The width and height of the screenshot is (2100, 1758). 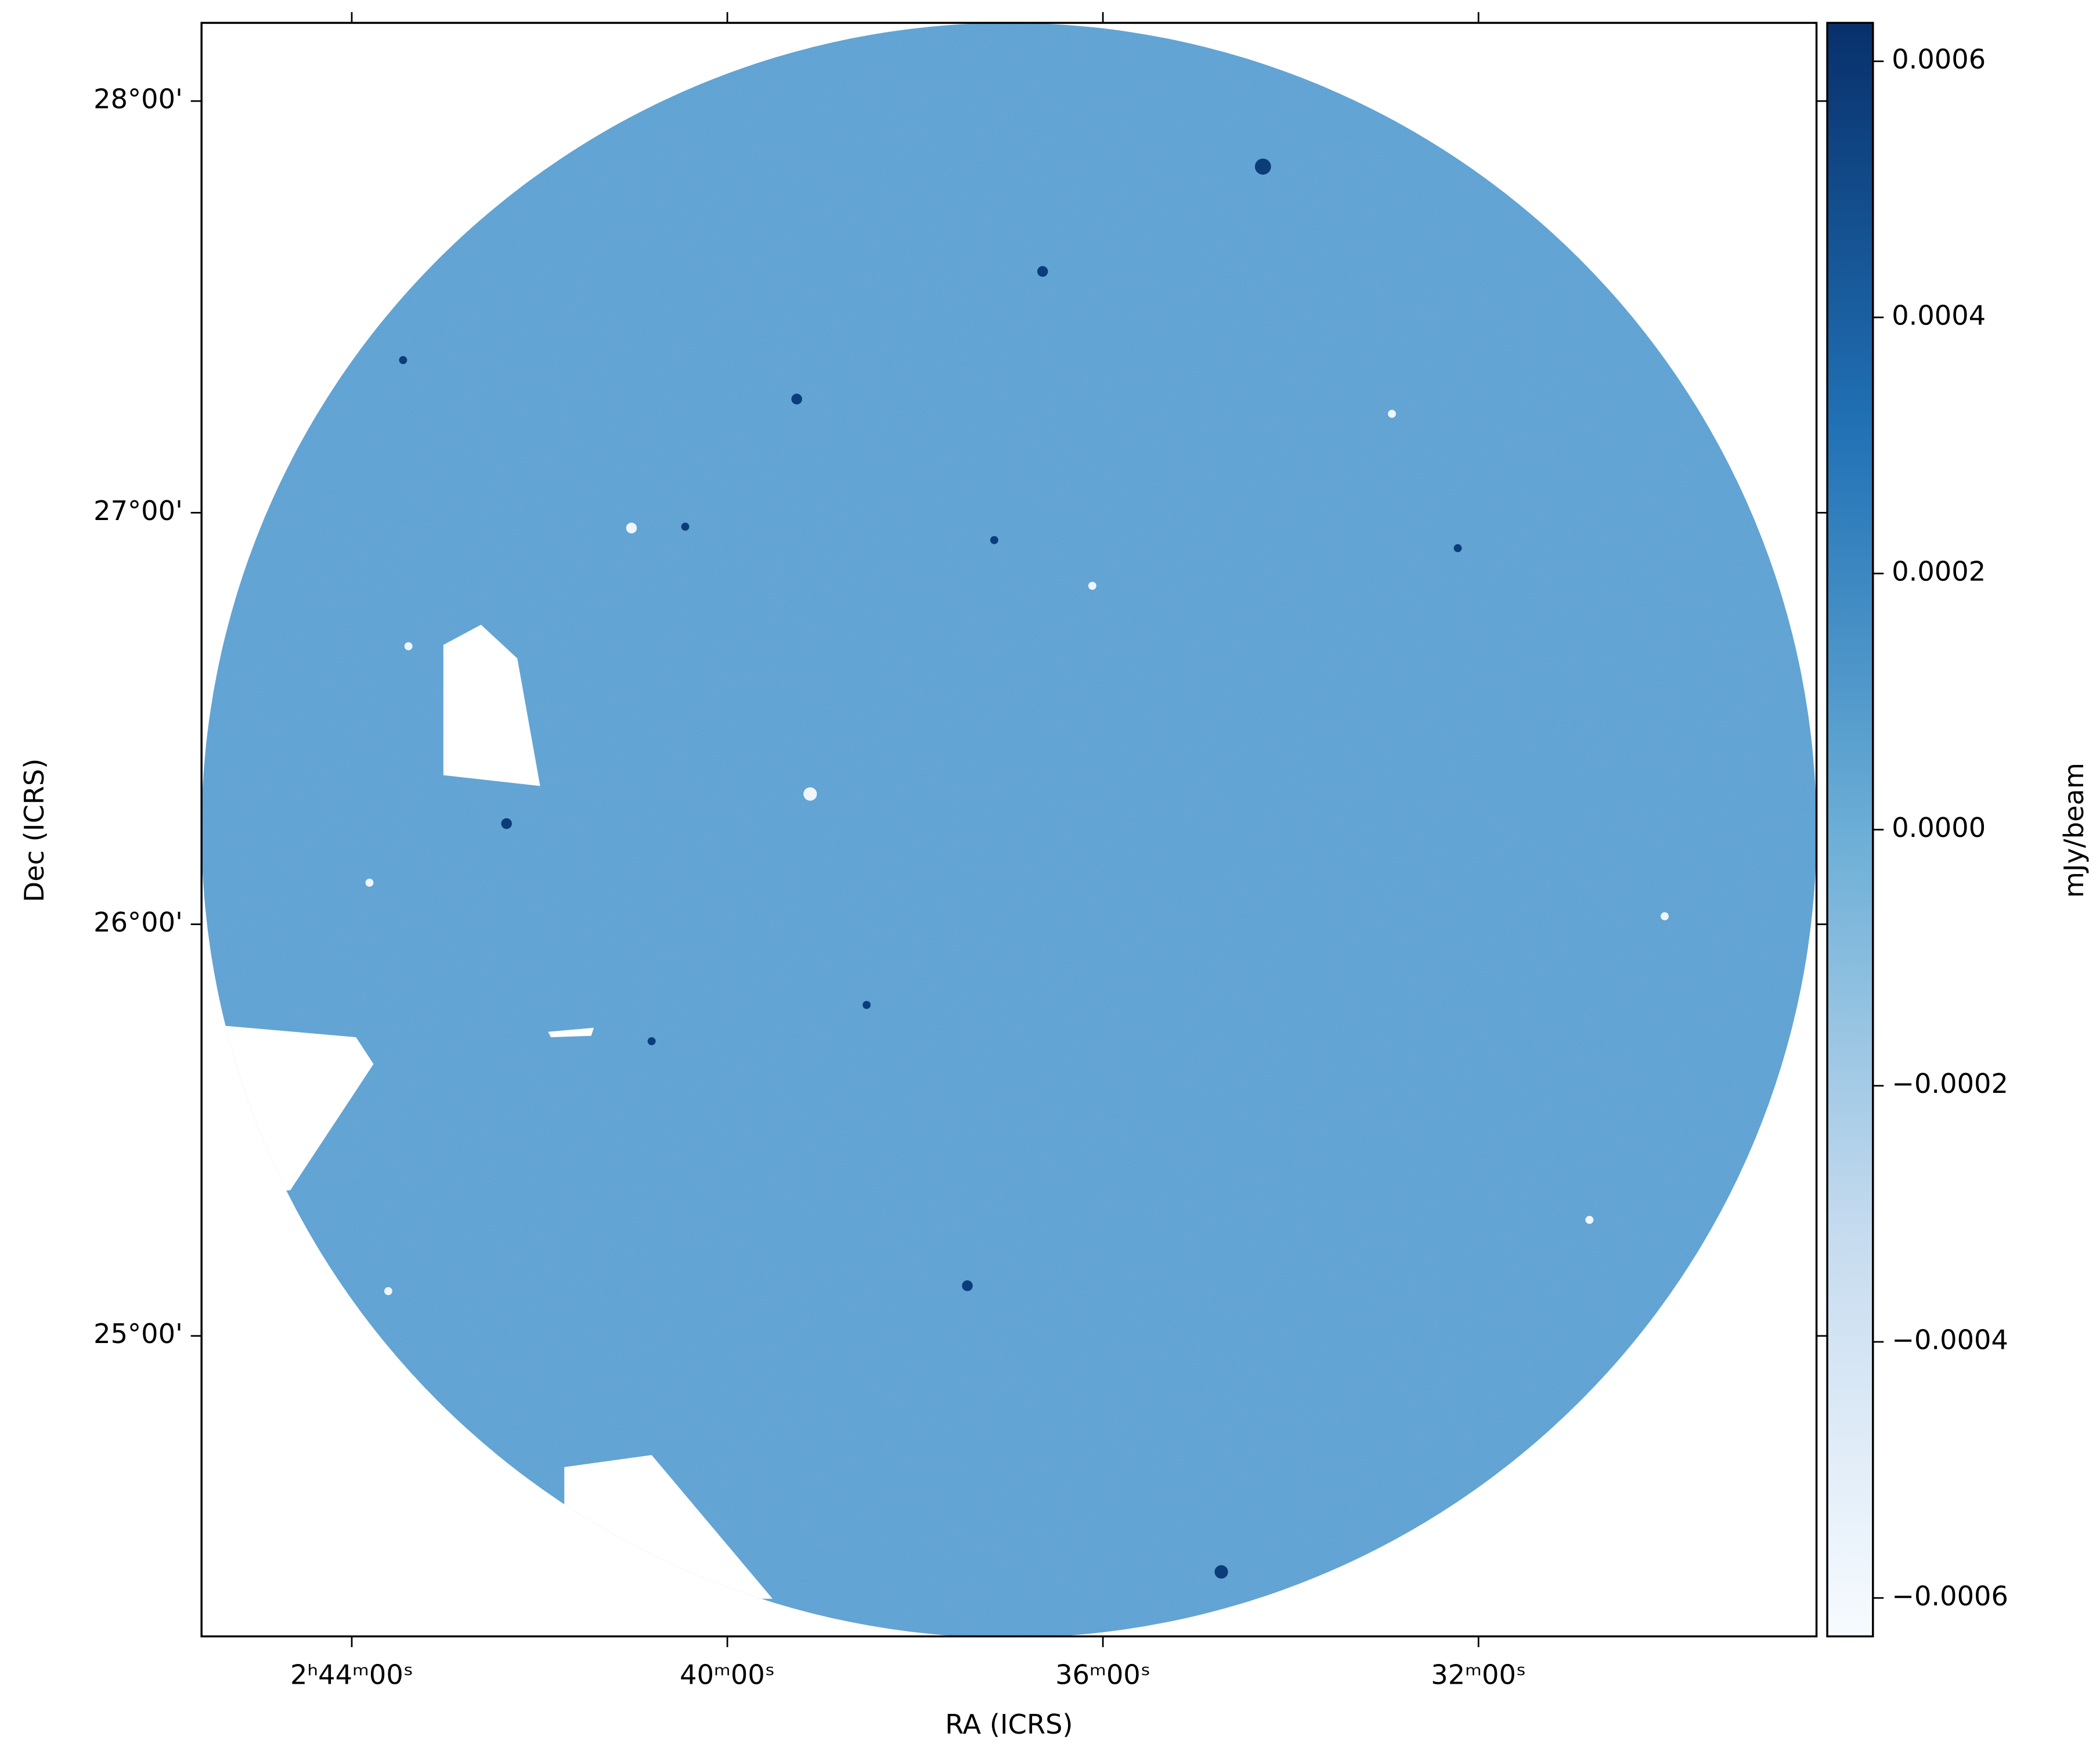 I want to click on colorbar-label: mJy/beam, so click(x=2074, y=830).